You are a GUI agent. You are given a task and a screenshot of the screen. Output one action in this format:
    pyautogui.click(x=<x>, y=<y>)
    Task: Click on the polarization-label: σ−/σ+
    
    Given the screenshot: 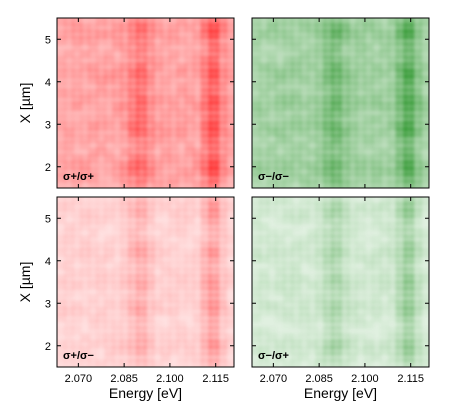 What is the action you would take?
    pyautogui.click(x=273, y=356)
    